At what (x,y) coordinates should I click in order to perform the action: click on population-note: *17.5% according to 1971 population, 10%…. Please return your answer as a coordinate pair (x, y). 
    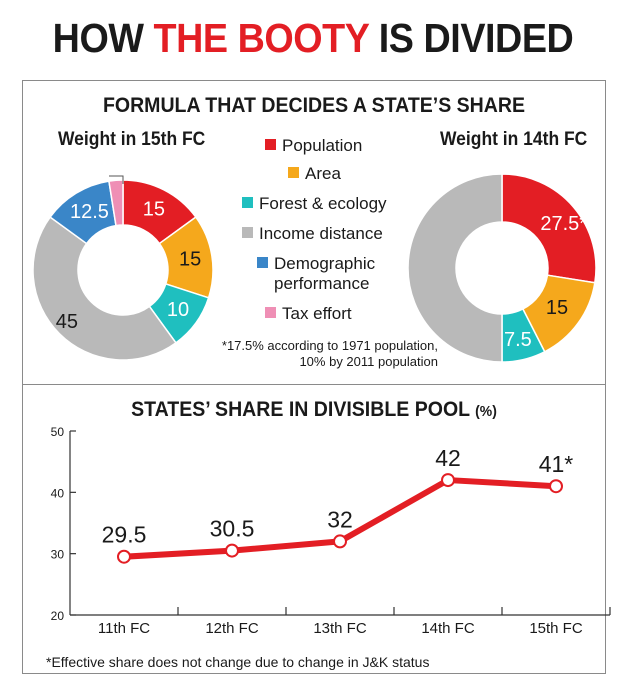
    Looking at the image, I should click on (329, 353).